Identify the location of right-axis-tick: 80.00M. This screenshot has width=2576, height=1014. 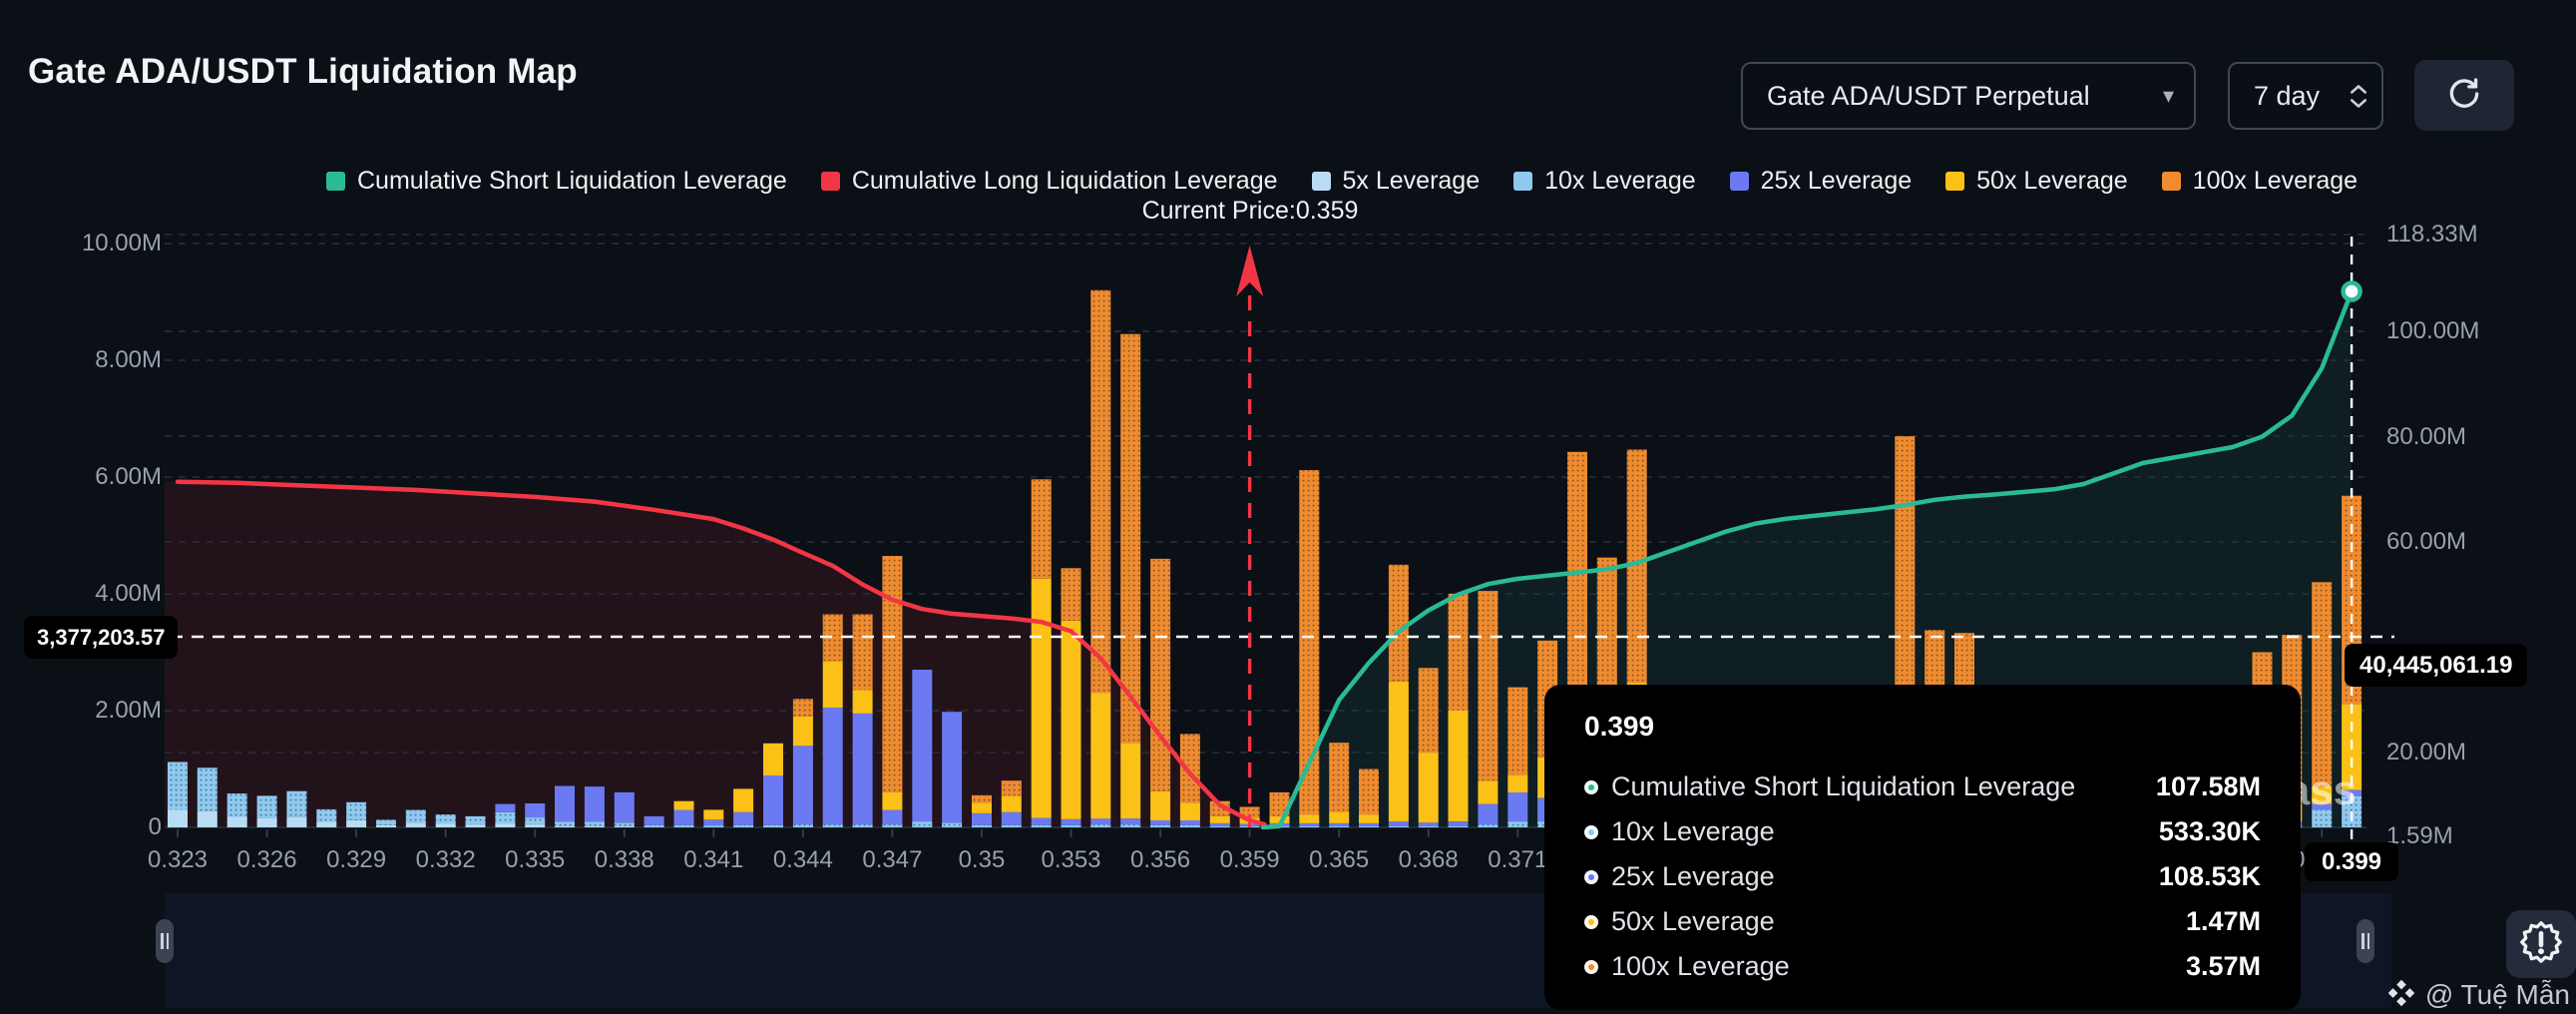
(2426, 436).